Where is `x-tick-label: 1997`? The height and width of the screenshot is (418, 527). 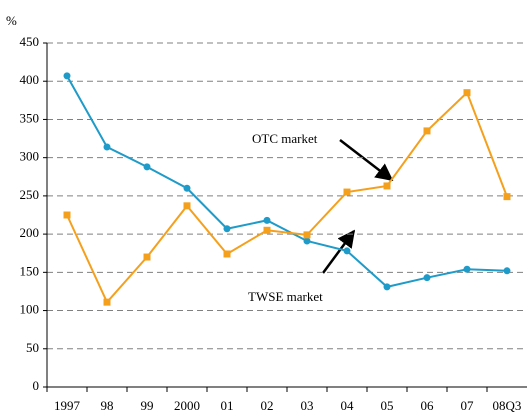
x-tick-label: 1997 is located at coordinates (67, 405).